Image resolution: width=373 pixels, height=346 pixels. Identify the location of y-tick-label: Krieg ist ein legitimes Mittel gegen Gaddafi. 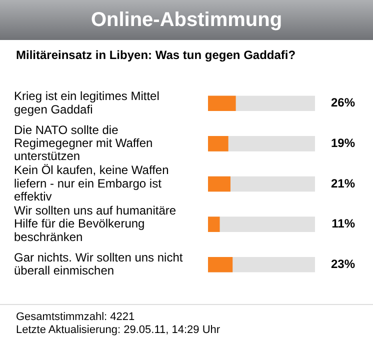
(87, 102).